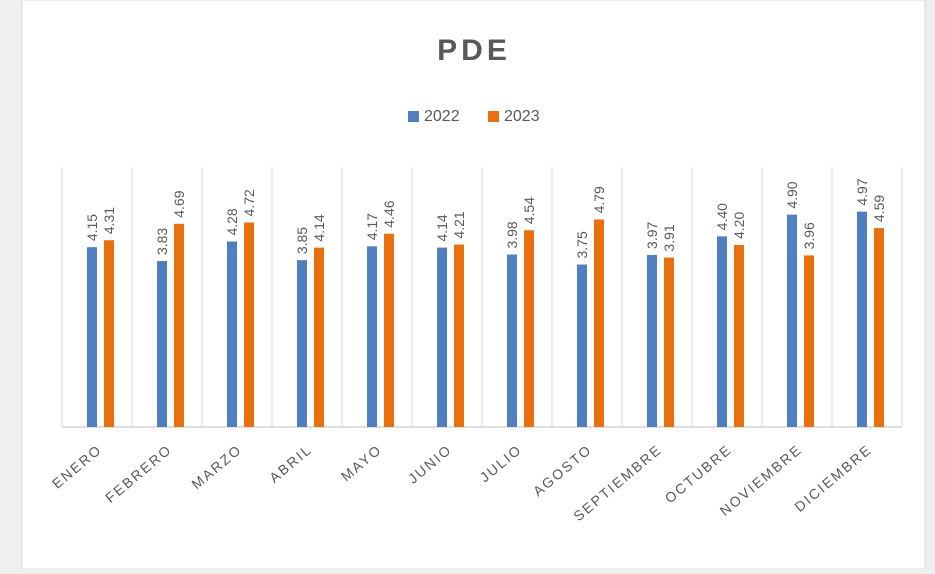 The image size is (935, 574). What do you see at coordinates (862, 191) in the screenshot?
I see `data-label: 4.97` at bounding box center [862, 191].